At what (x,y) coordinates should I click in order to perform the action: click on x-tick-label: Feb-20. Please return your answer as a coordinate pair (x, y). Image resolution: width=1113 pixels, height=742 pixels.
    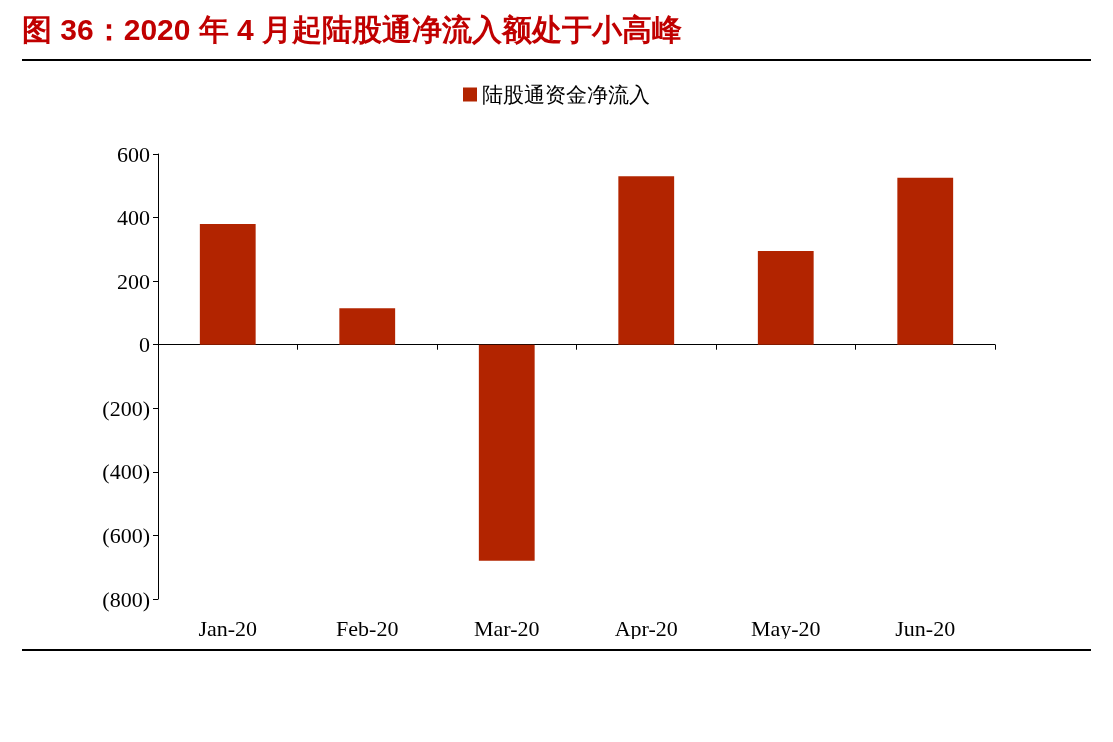
    Looking at the image, I should click on (367, 628).